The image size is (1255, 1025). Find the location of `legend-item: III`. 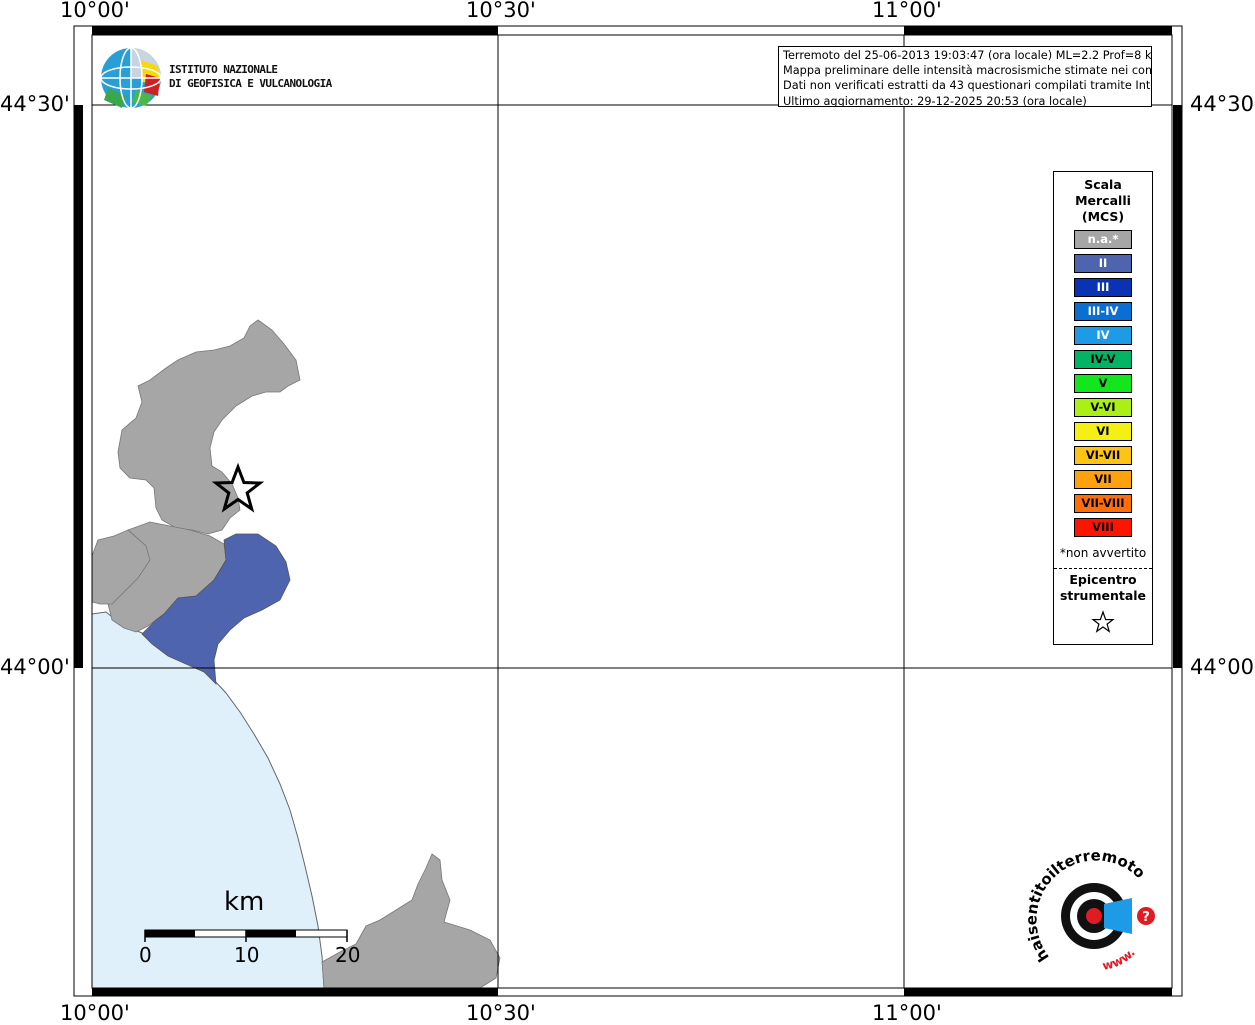

legend-item: III is located at coordinates (1103, 287).